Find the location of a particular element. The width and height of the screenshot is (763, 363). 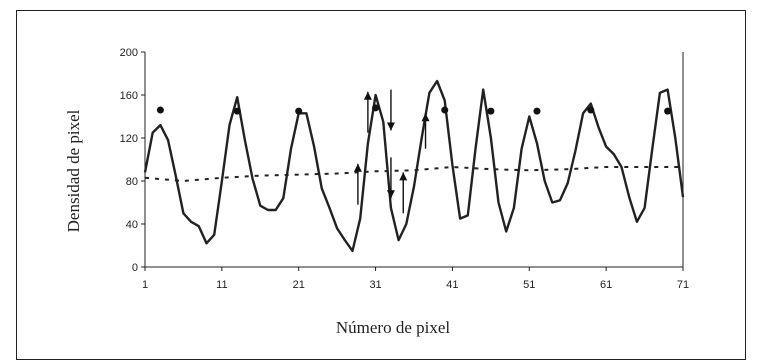

x-tick-label: 71 is located at coordinates (683, 285).